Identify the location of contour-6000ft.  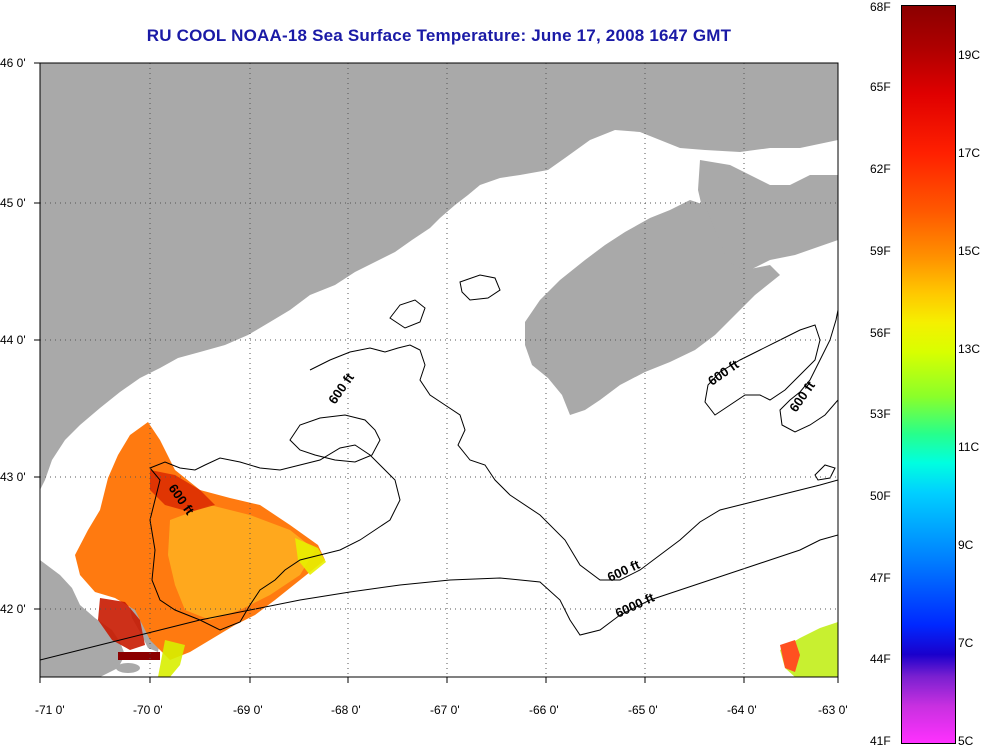
(439, 597).